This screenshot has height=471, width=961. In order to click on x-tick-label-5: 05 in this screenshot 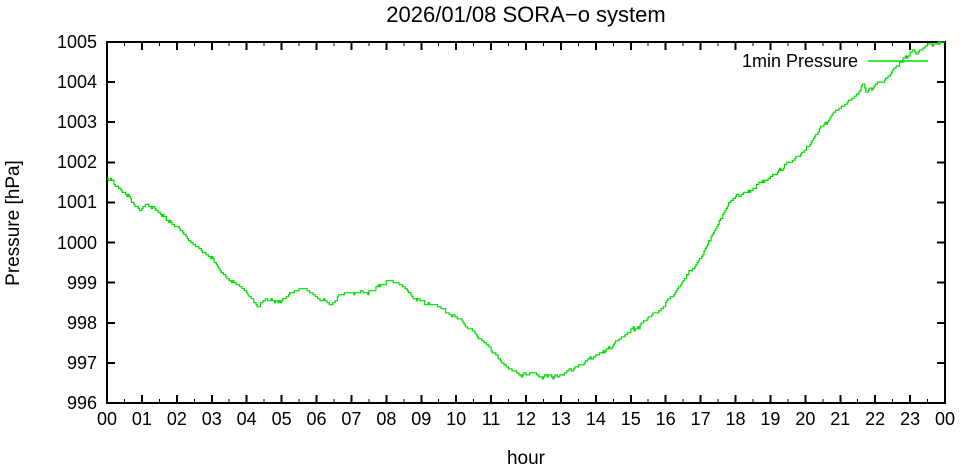, I will do `click(281, 419)`.